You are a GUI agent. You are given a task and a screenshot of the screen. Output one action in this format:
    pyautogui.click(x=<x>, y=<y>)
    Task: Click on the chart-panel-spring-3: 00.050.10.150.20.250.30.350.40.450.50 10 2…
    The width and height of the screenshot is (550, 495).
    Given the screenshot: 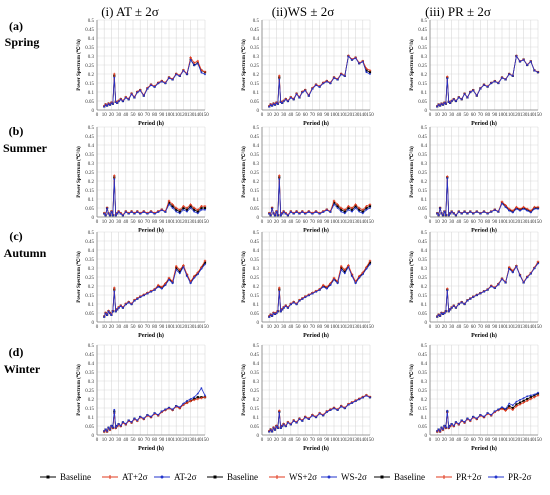 What is the action you would take?
    pyautogui.click(x=475, y=73)
    